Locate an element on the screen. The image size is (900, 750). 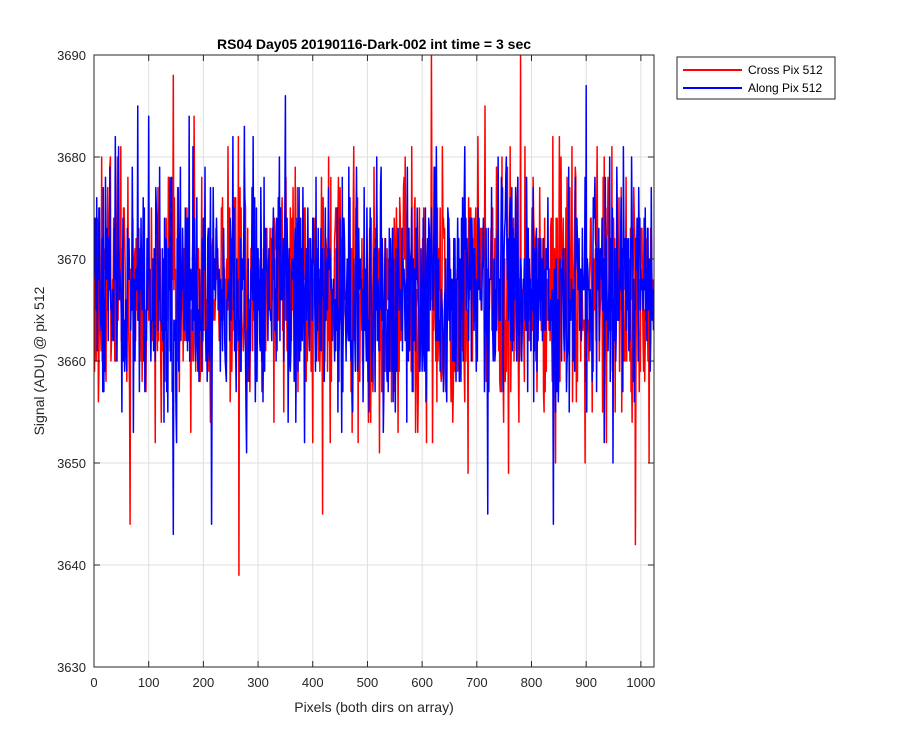
y-tick-label: 3650 is located at coordinates (71, 463).